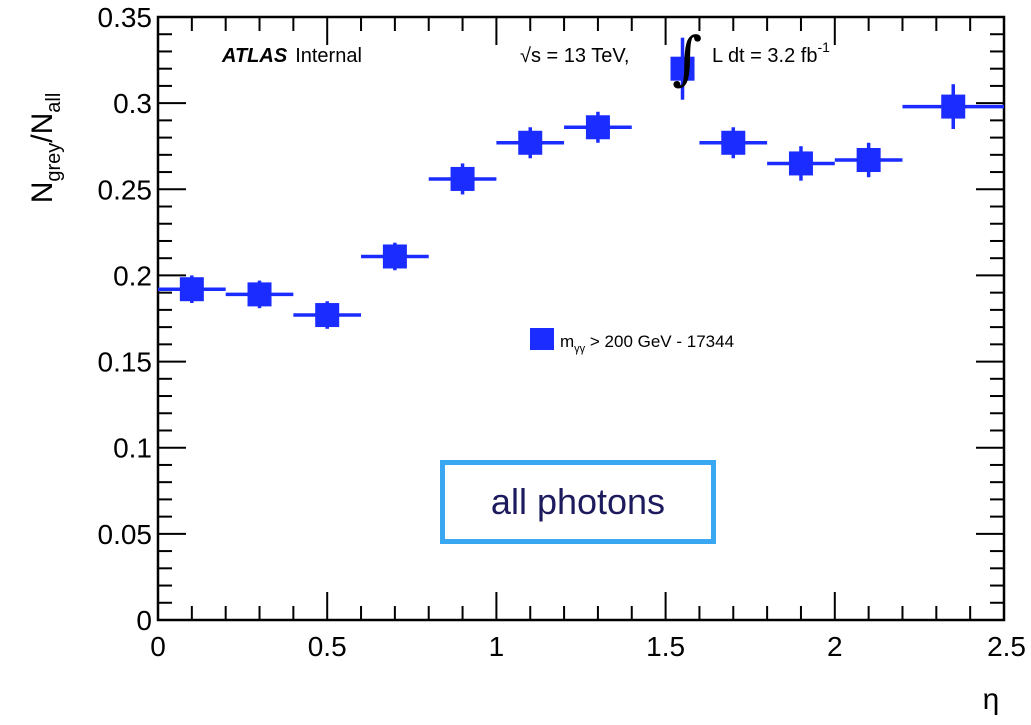  Describe the element at coordinates (125, 534) in the screenshot. I see `y-tick-label: 0.05` at that location.